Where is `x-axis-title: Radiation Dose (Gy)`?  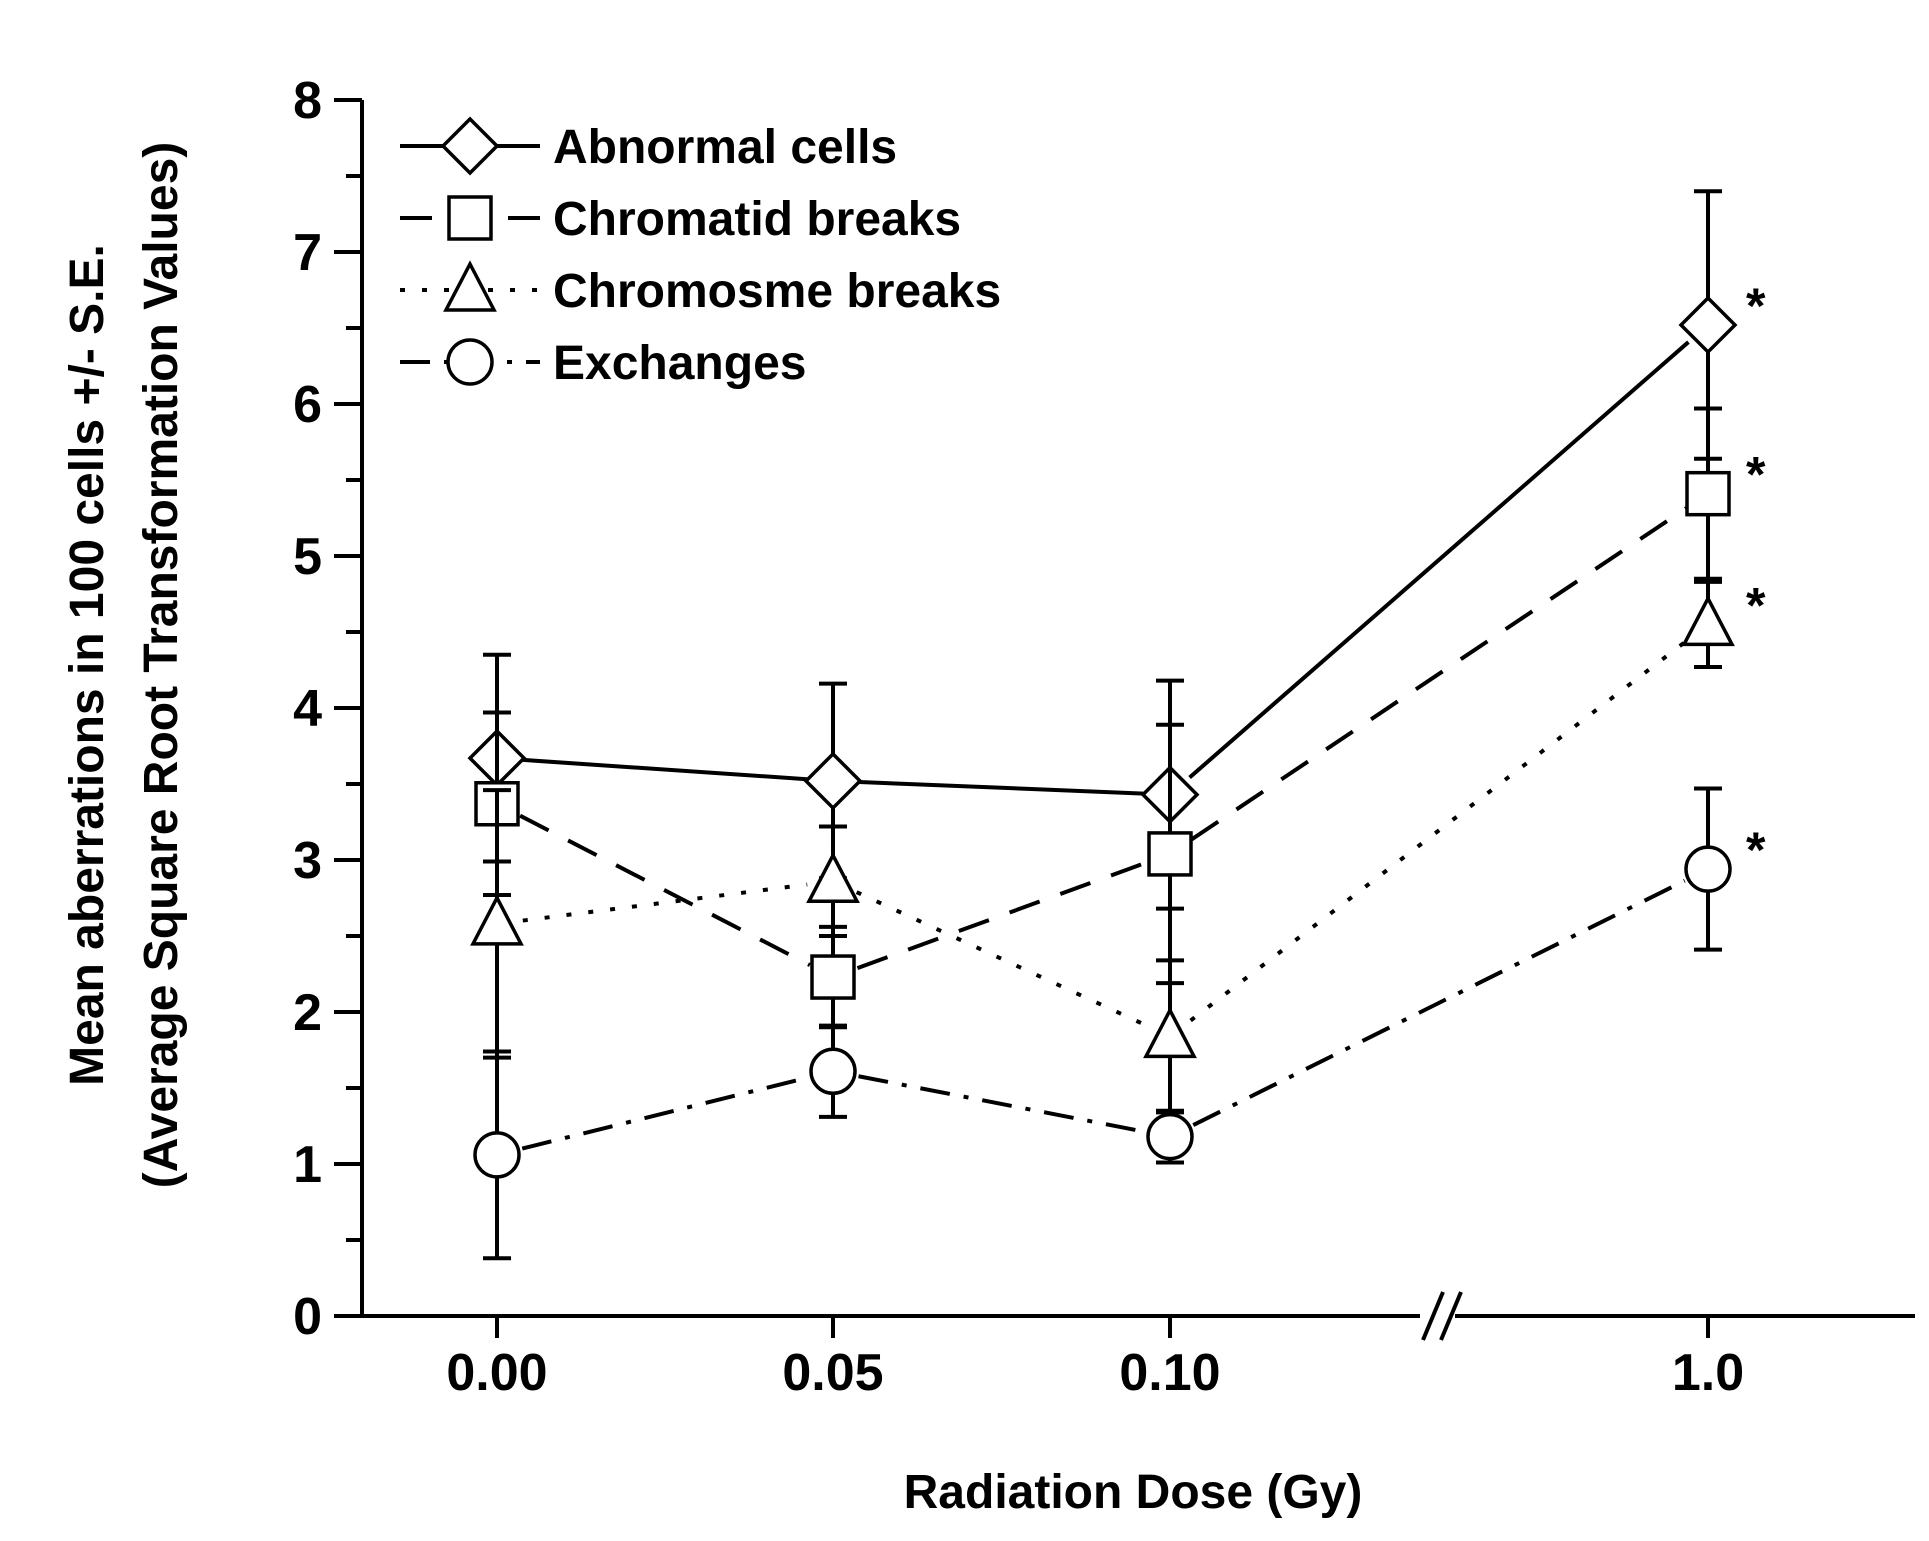
x-axis-title: Radiation Dose (Gy) is located at coordinates (1133, 1492).